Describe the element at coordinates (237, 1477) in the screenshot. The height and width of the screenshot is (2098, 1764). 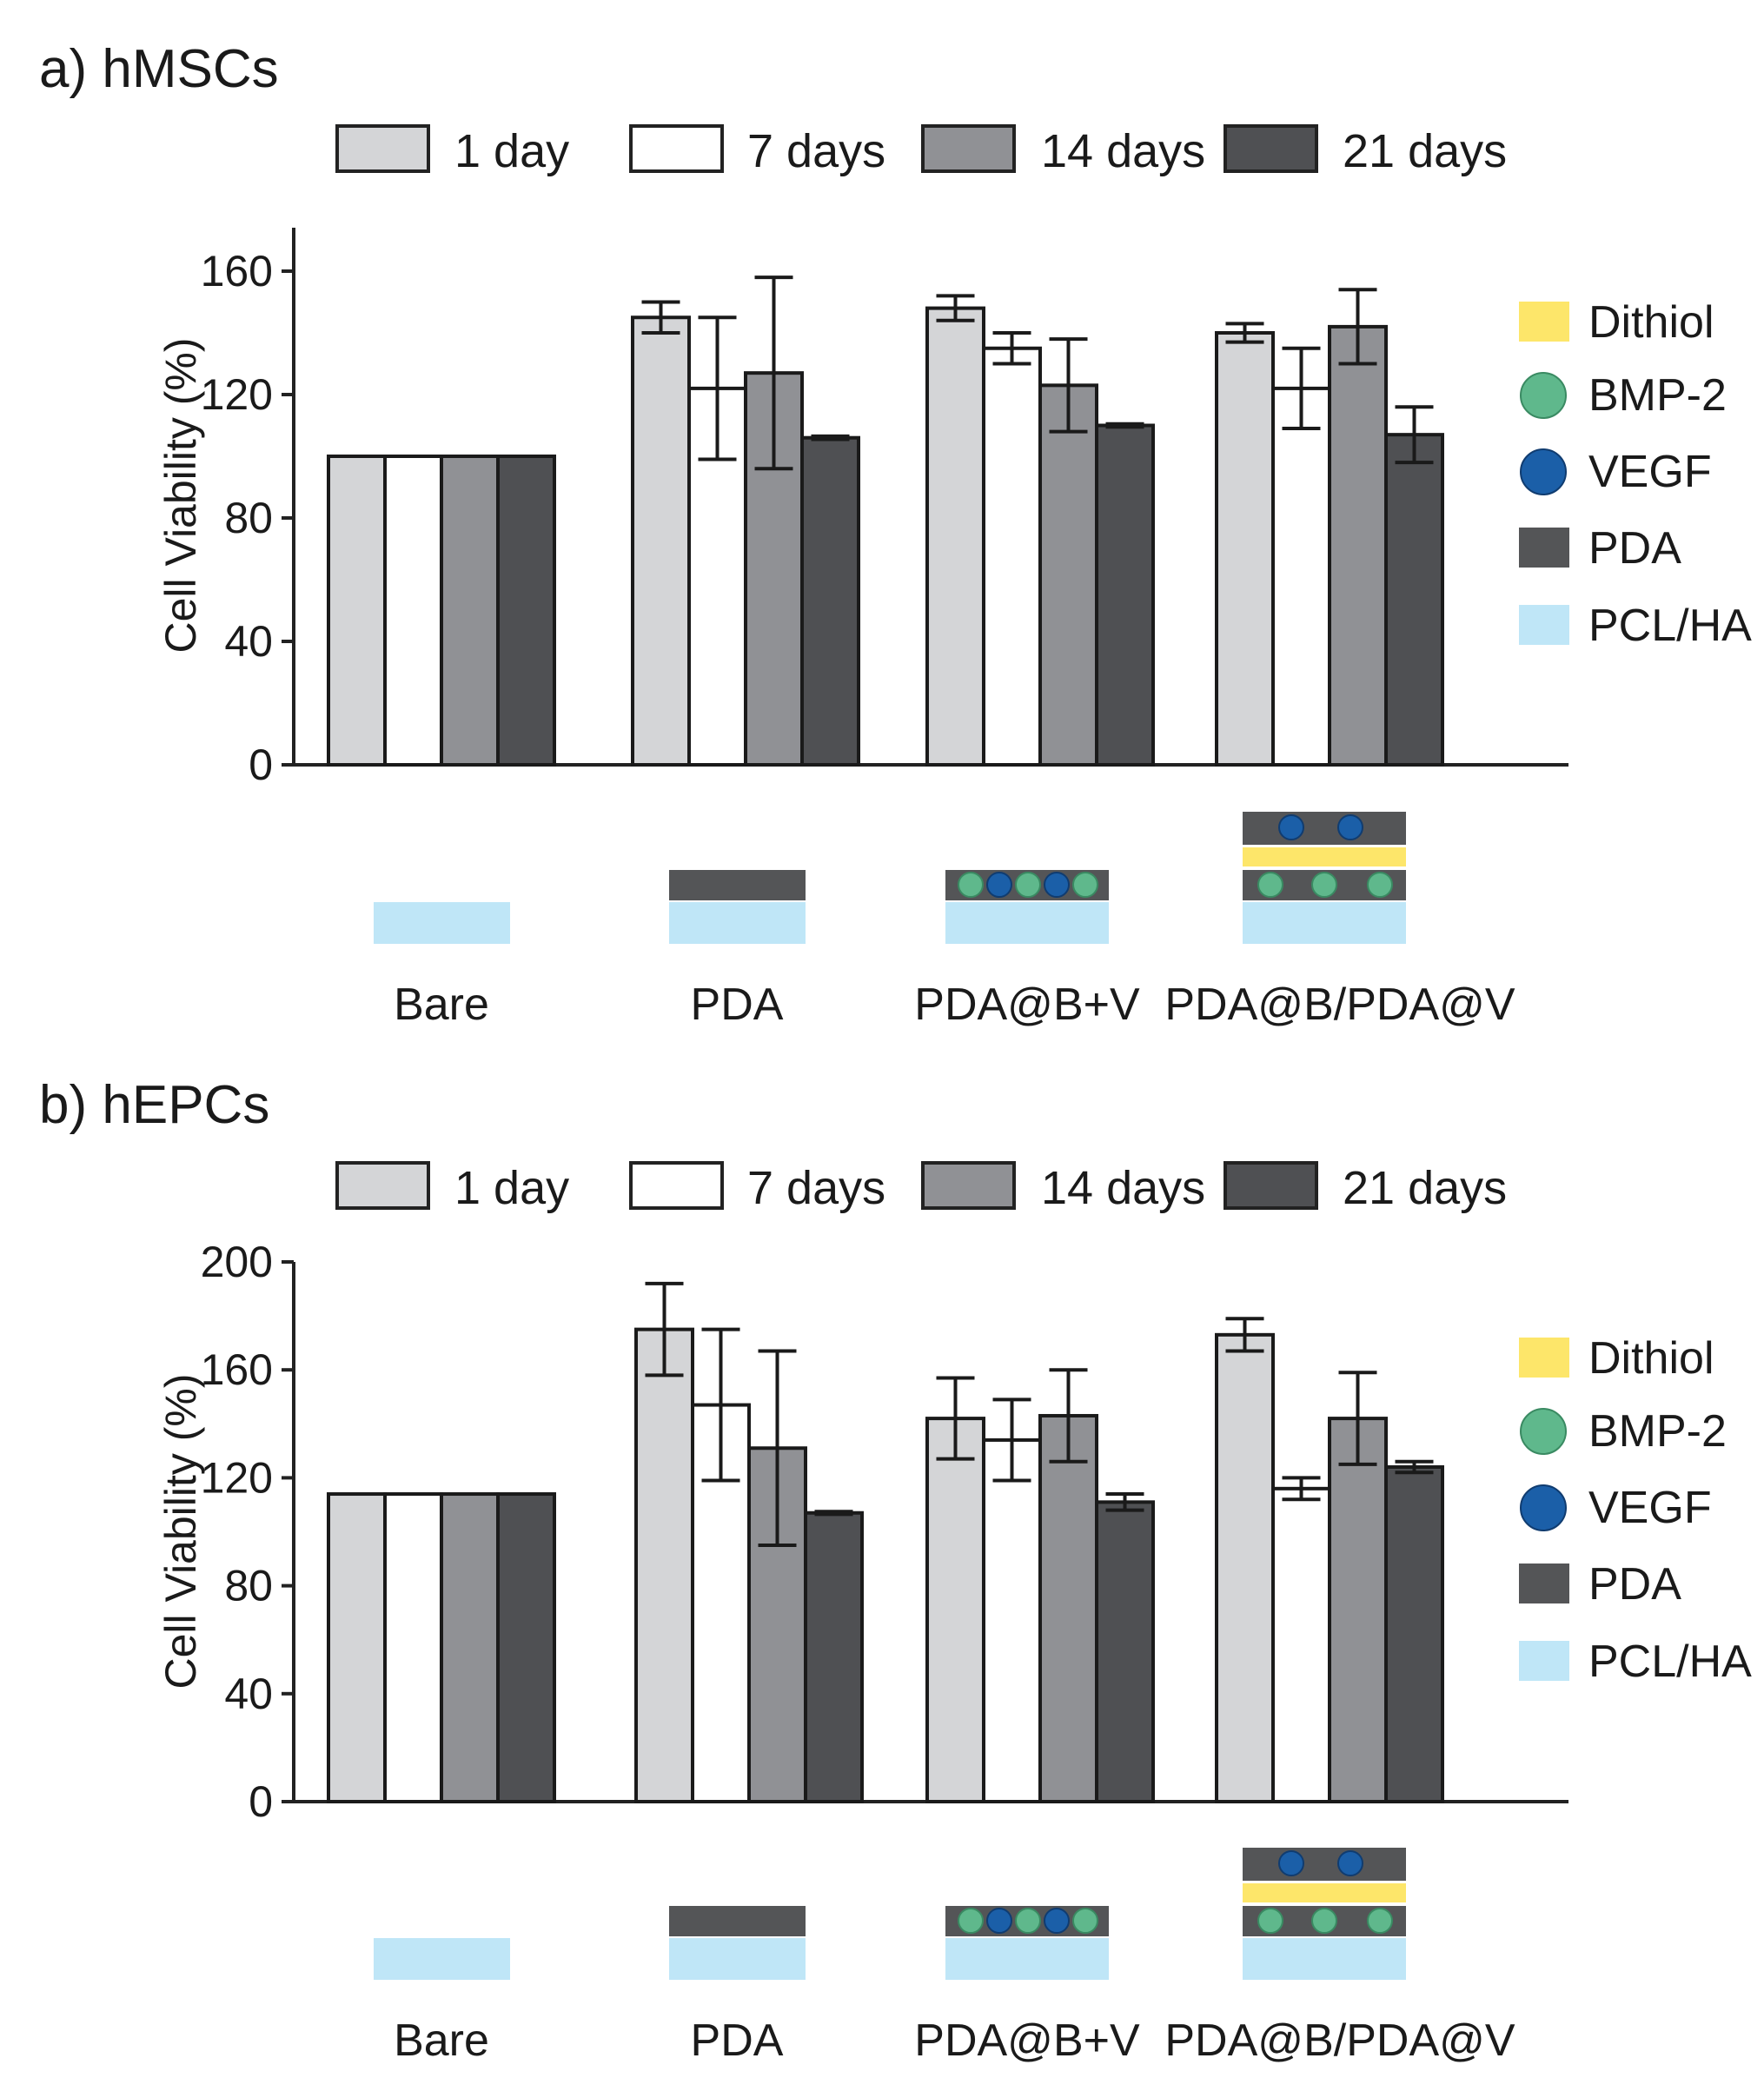
I see `y-tick-label: 120` at that location.